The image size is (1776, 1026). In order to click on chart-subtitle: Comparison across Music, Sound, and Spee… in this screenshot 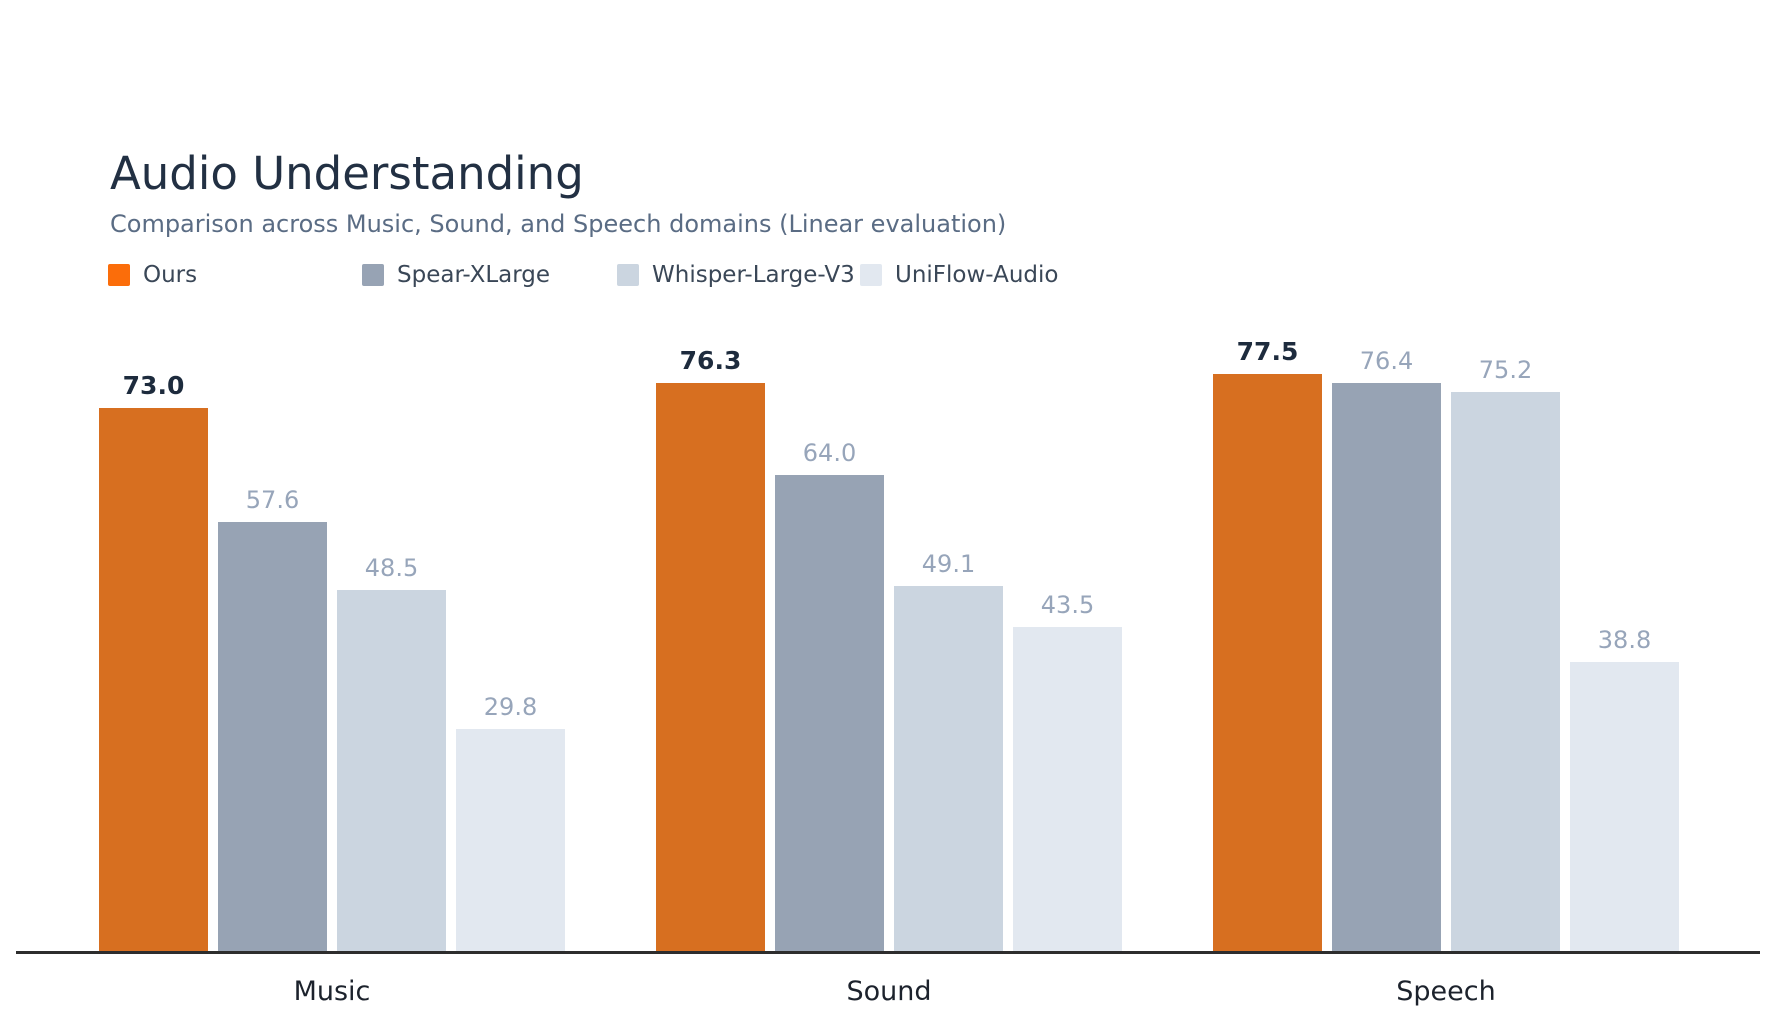, I will do `click(558, 223)`.